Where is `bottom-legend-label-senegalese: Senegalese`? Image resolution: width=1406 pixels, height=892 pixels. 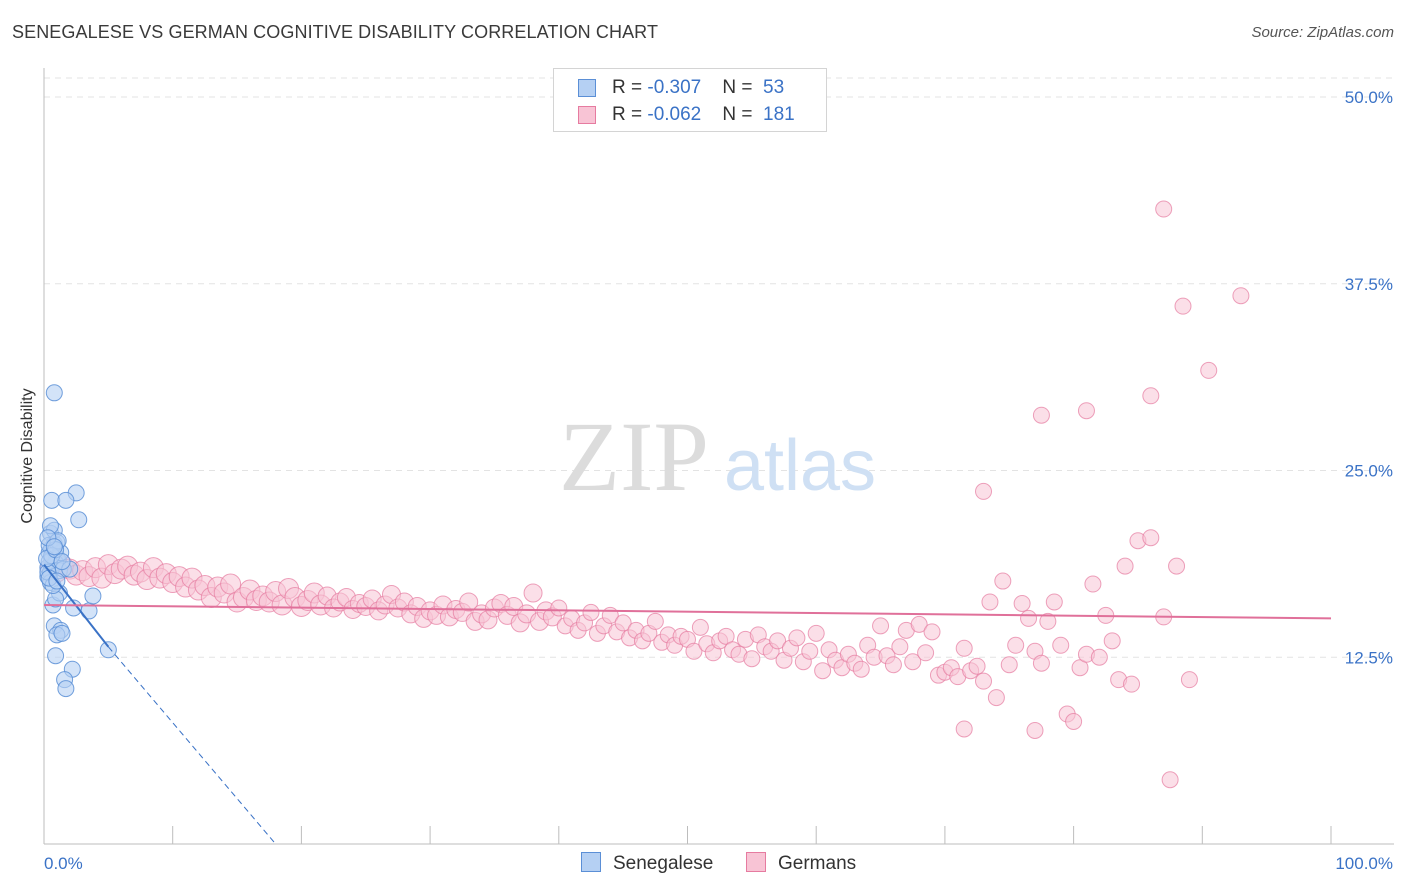
bottom-legend-label-senegalese: Senegalese is located at coordinates (663, 863).